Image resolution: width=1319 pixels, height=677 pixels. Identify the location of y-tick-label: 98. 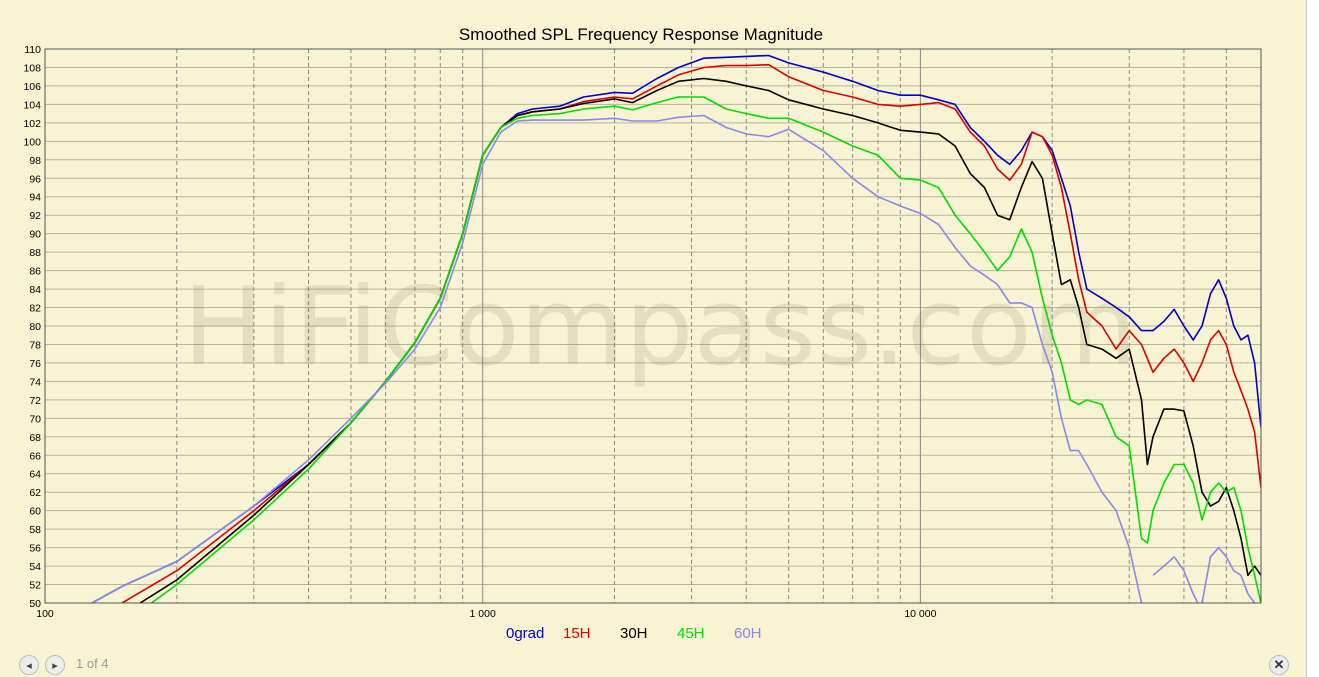
(35, 161).